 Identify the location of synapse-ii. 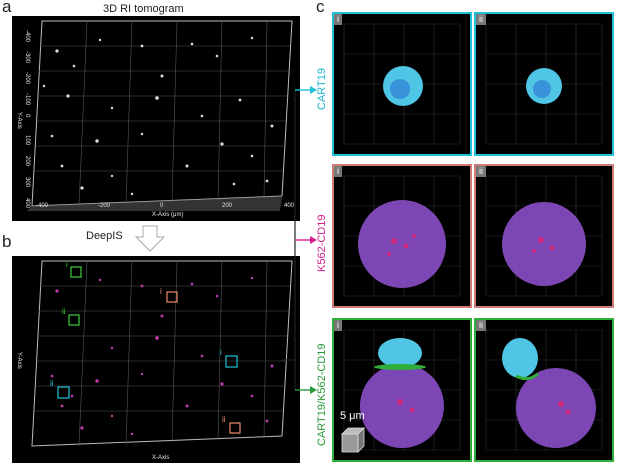
(527, 376).